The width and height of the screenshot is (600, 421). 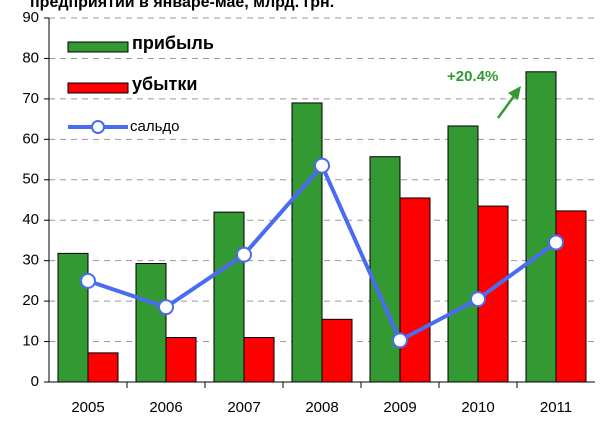 I want to click on legend-marker, so click(x=98, y=127).